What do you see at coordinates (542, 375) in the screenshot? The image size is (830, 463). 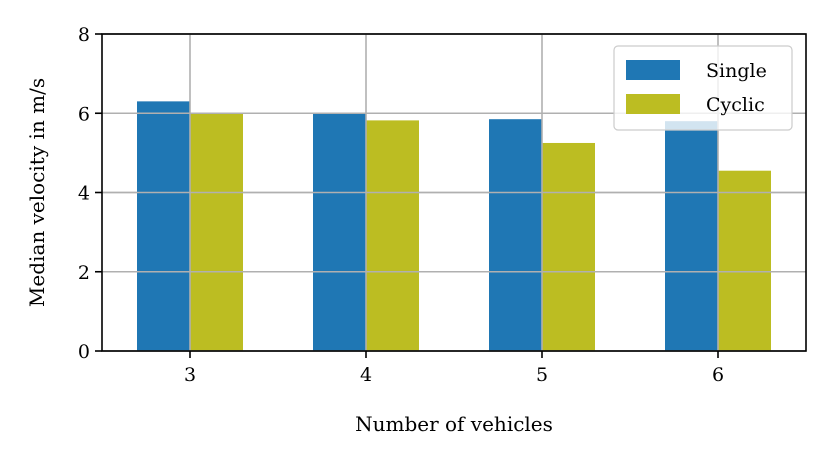 I see `x-tick-label: 5` at bounding box center [542, 375].